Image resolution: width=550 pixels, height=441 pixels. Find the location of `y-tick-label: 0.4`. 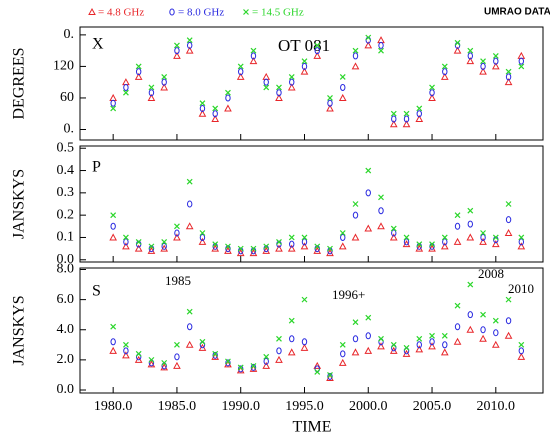

y-tick-label: 0.4 is located at coordinates (66, 170).